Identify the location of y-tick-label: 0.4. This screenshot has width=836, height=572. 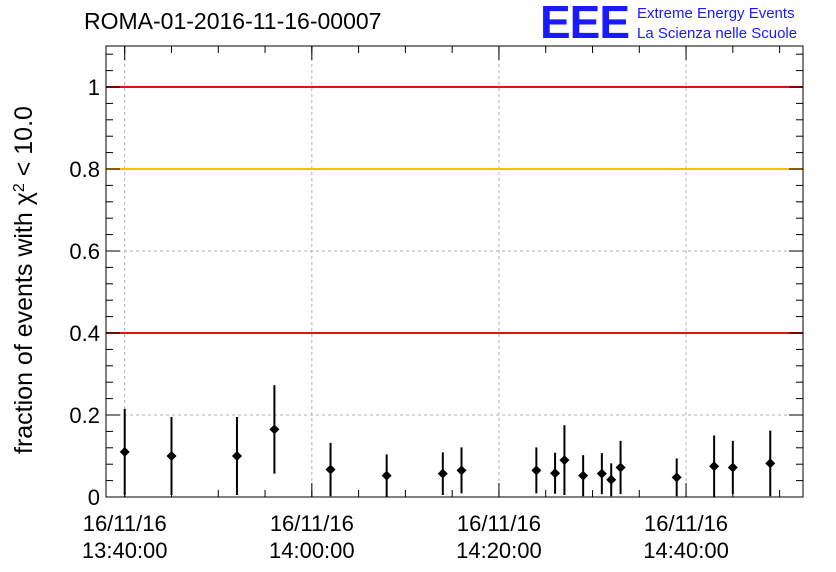
(84, 333).